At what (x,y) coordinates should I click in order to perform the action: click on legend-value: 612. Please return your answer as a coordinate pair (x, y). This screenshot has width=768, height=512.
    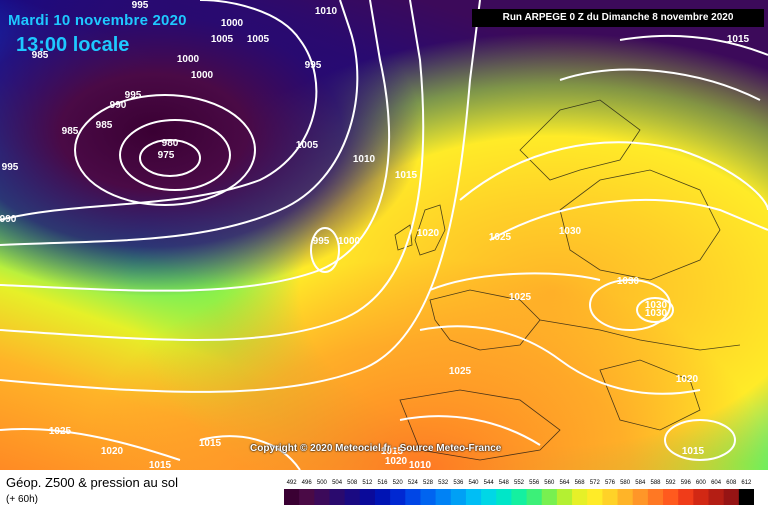
    Looking at the image, I should click on (746, 483).